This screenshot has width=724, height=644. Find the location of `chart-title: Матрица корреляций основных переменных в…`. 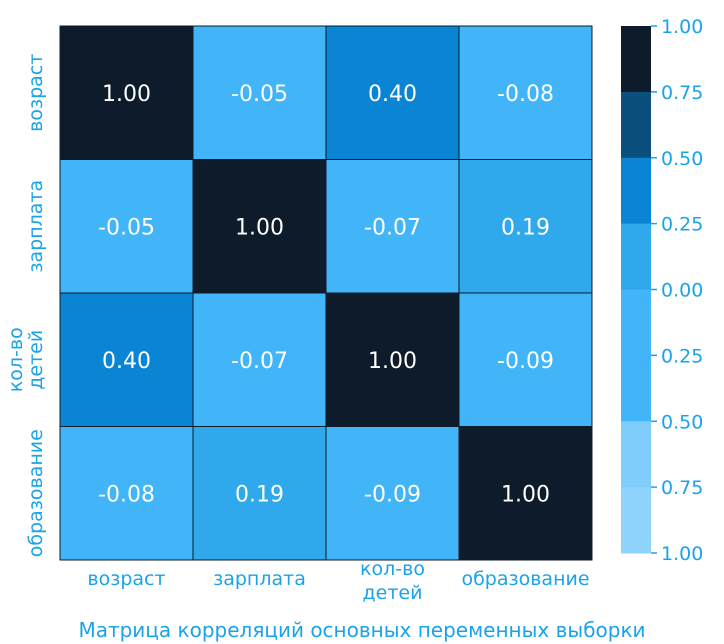

chart-title: Матрица корреляций основных переменных в… is located at coordinates (361, 630).